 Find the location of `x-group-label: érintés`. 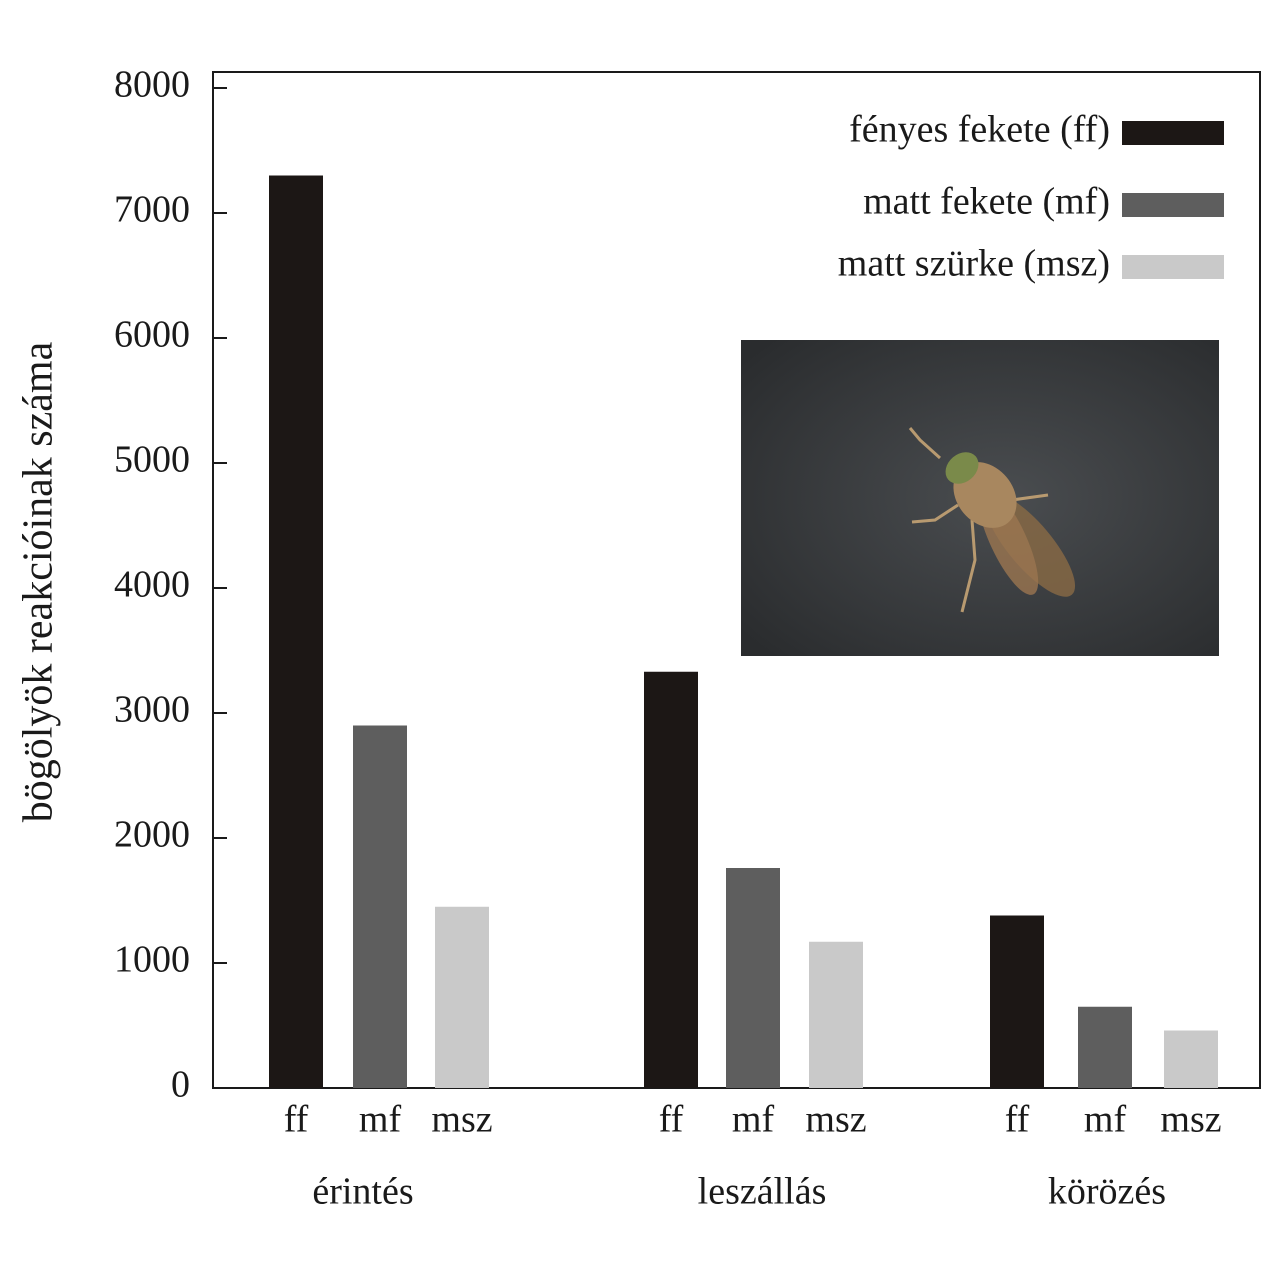

x-group-label: érintés is located at coordinates (362, 1192).